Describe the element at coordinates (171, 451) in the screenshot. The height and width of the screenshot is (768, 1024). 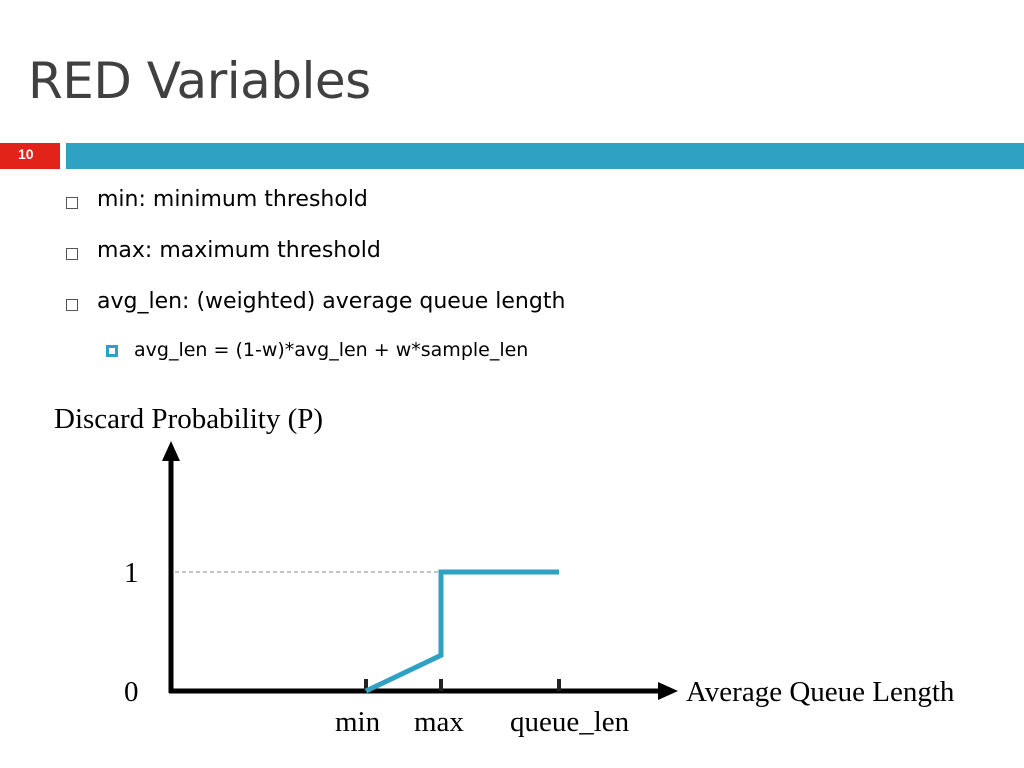
I see `y-axis-arrow-icon` at that location.